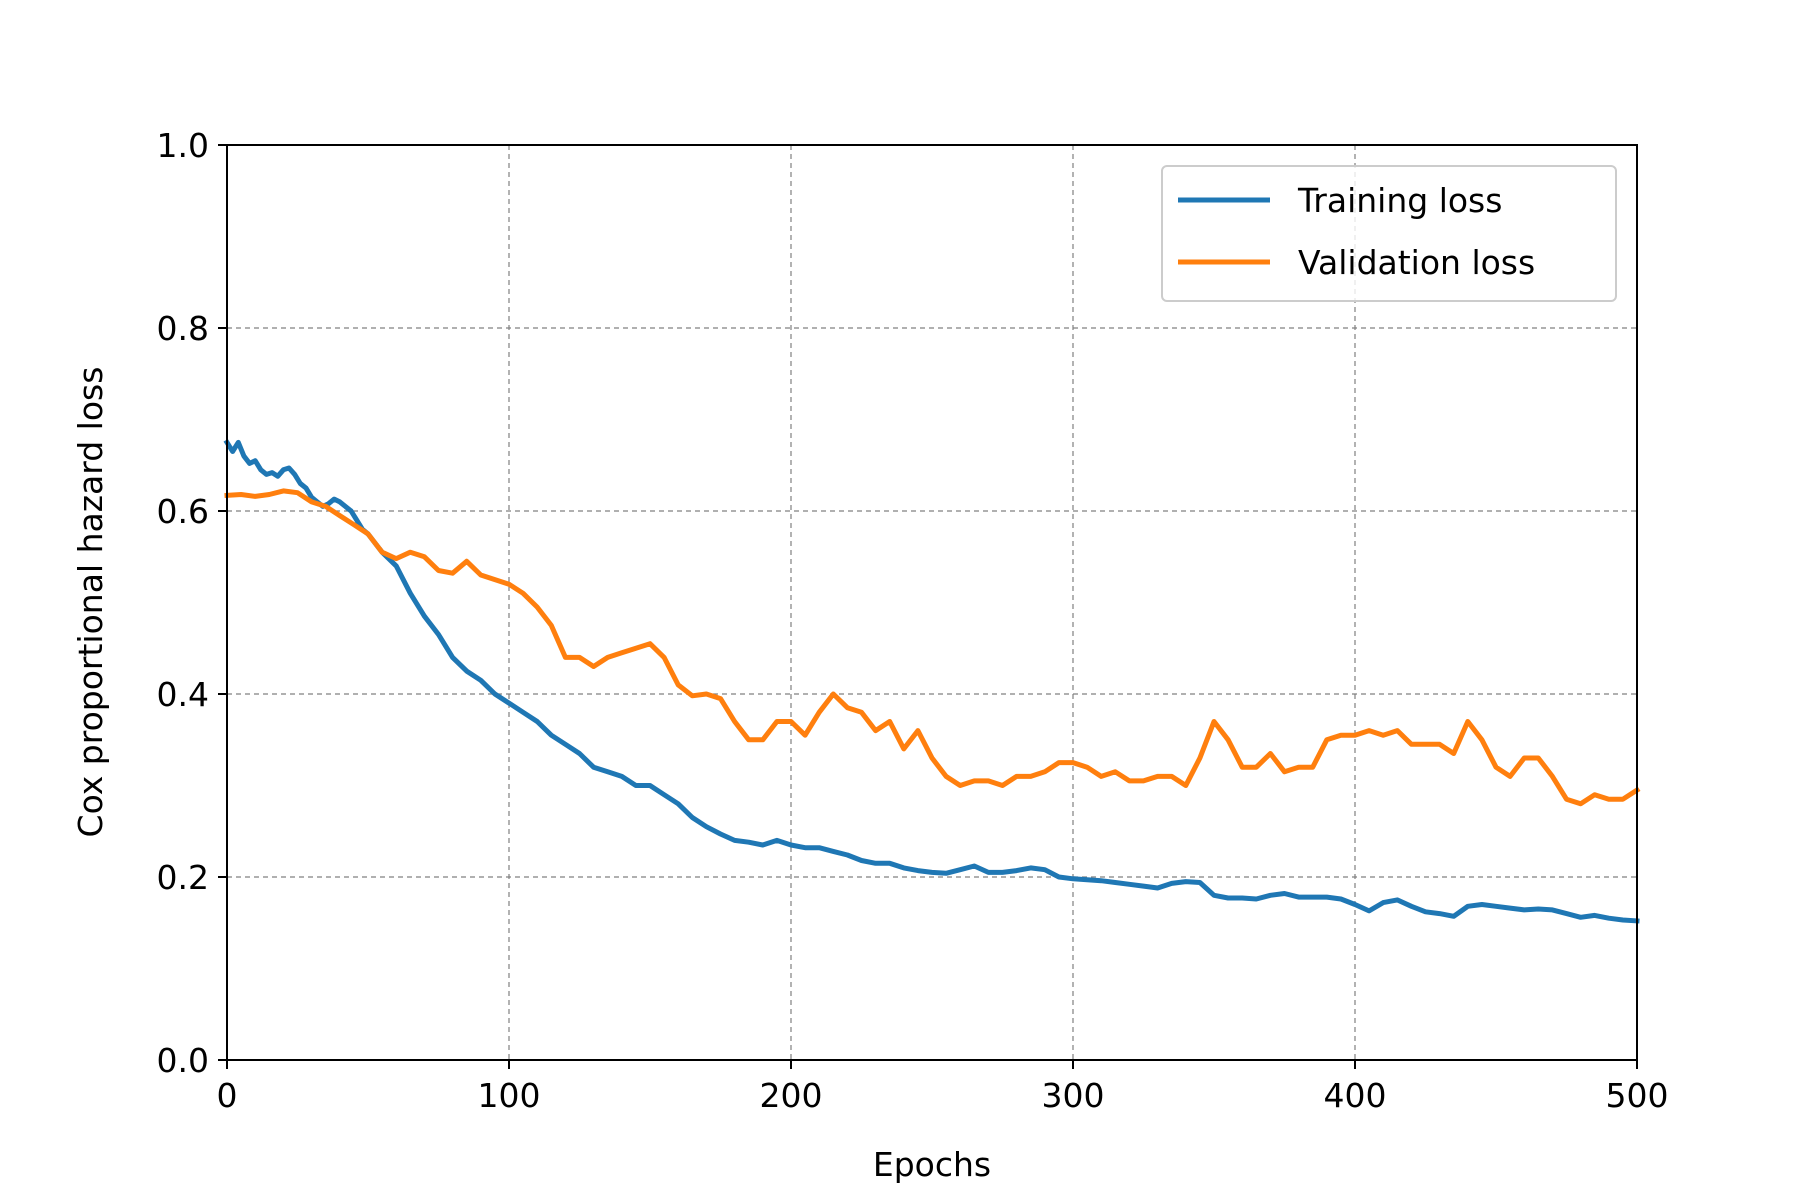 Image resolution: width=1800 pixels, height=1200 pixels. What do you see at coordinates (1399, 200) in the screenshot?
I see `legend-label-training: Training loss` at bounding box center [1399, 200].